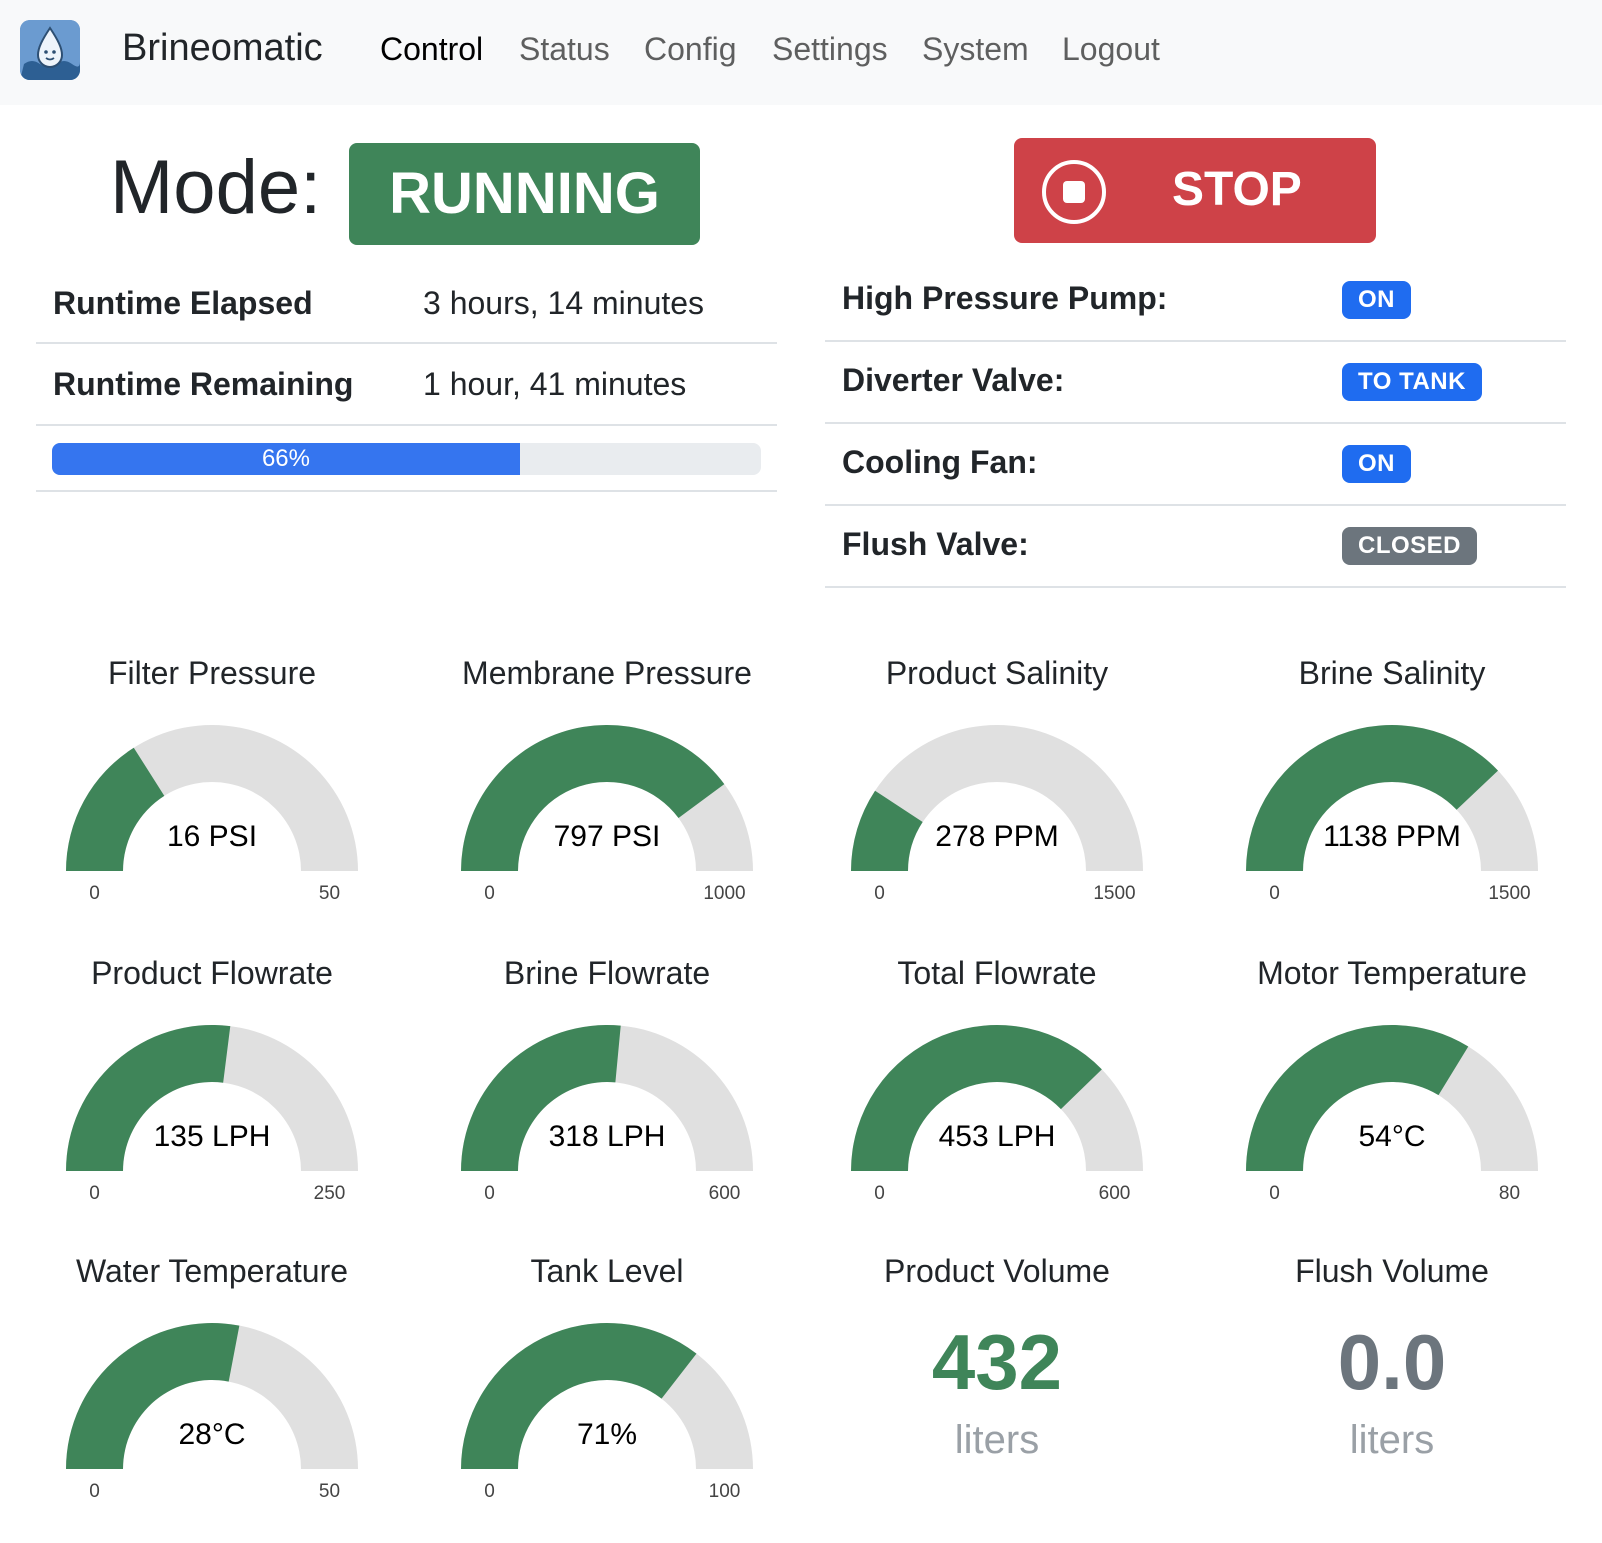 The height and width of the screenshot is (1543, 1602). What do you see at coordinates (1410, 546) in the screenshot?
I see `status-badge-flush-valve: CLOSED` at bounding box center [1410, 546].